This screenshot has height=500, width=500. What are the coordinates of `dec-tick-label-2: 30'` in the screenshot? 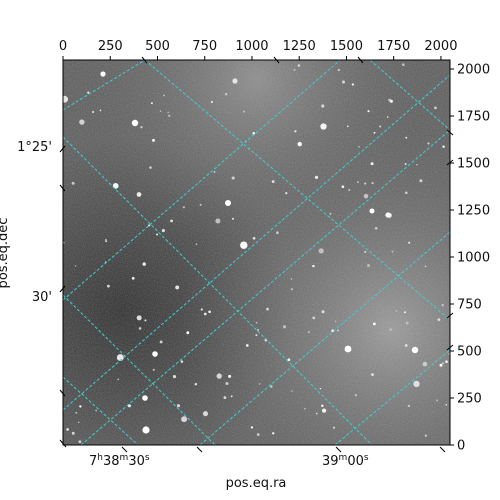 It's located at (42, 297).